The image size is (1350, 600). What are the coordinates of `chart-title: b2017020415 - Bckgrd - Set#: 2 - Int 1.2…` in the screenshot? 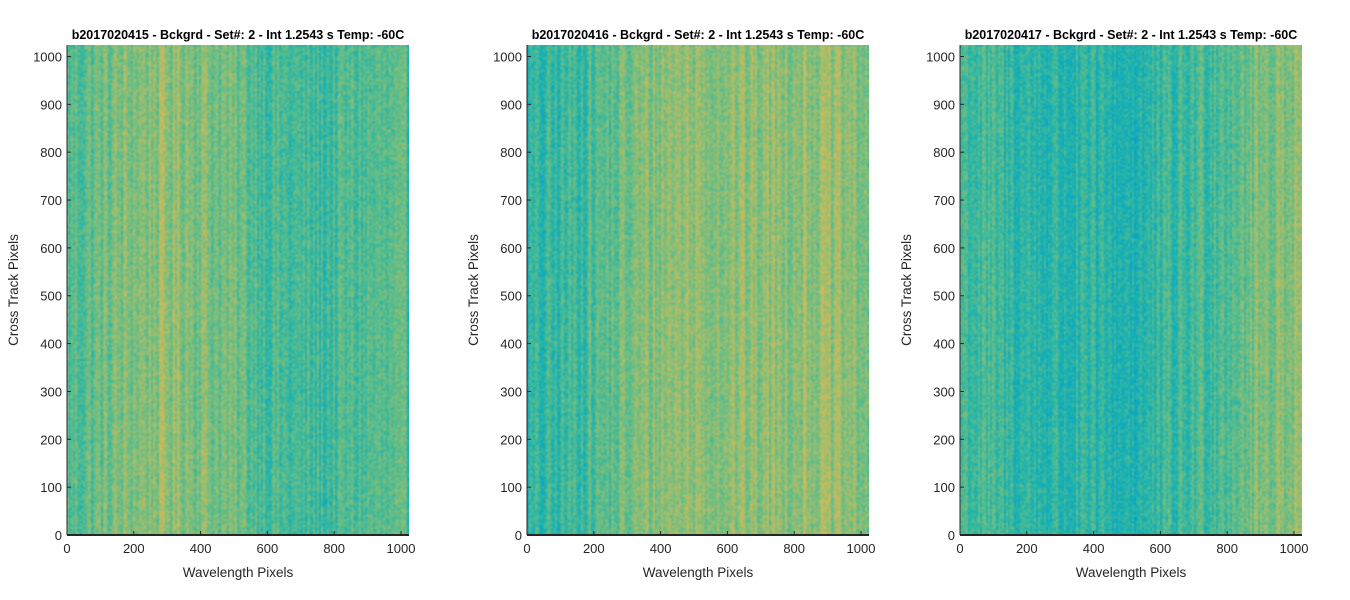 It's located at (238, 35).